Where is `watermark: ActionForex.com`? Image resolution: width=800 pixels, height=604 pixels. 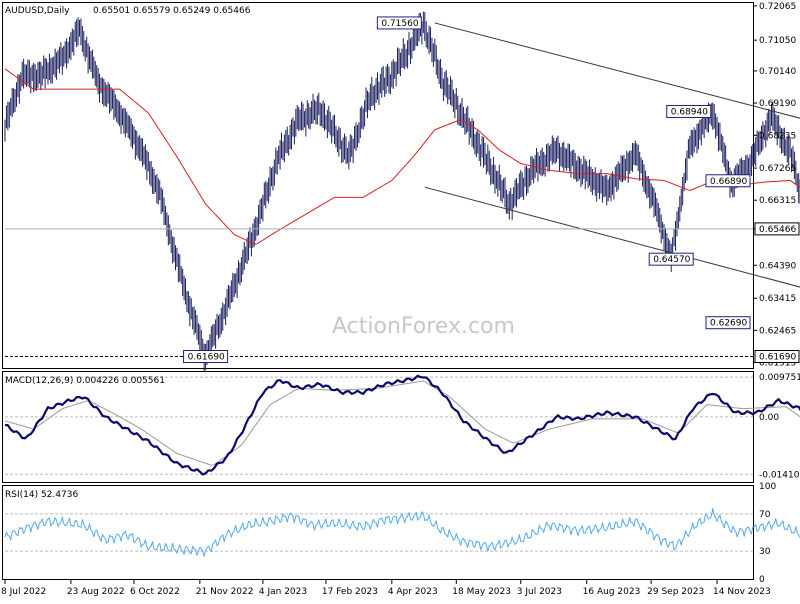 watermark: ActionForex.com is located at coordinates (423, 326).